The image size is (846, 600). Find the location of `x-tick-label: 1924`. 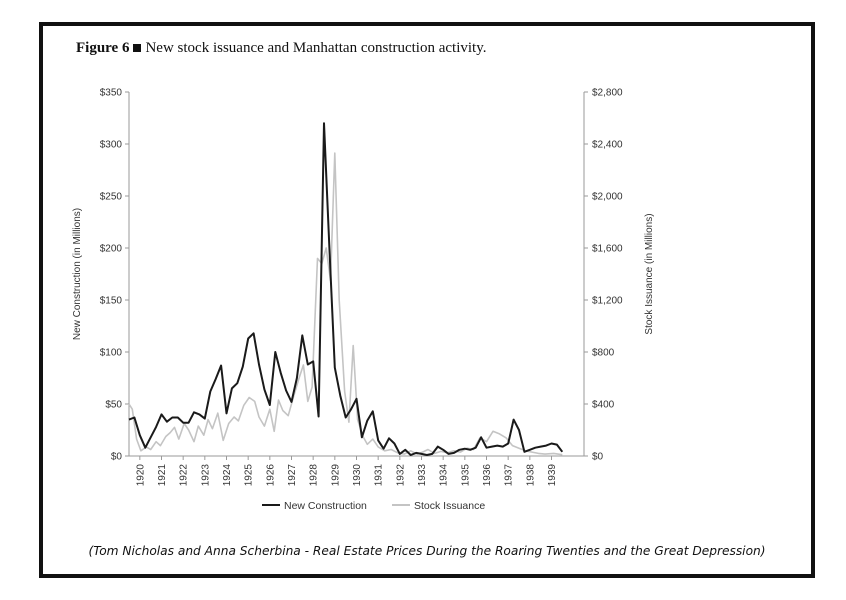

x-tick-label: 1924 is located at coordinates (227, 475).